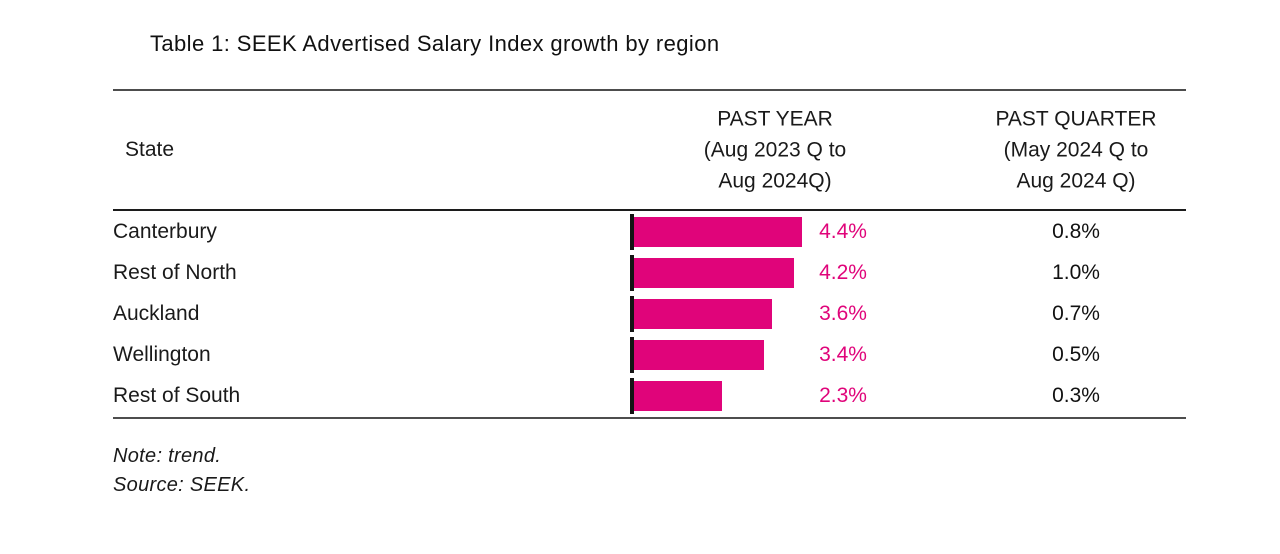 The image size is (1280, 554). Describe the element at coordinates (182, 485) in the screenshot. I see `source-text: Source: SEEK.` at that location.